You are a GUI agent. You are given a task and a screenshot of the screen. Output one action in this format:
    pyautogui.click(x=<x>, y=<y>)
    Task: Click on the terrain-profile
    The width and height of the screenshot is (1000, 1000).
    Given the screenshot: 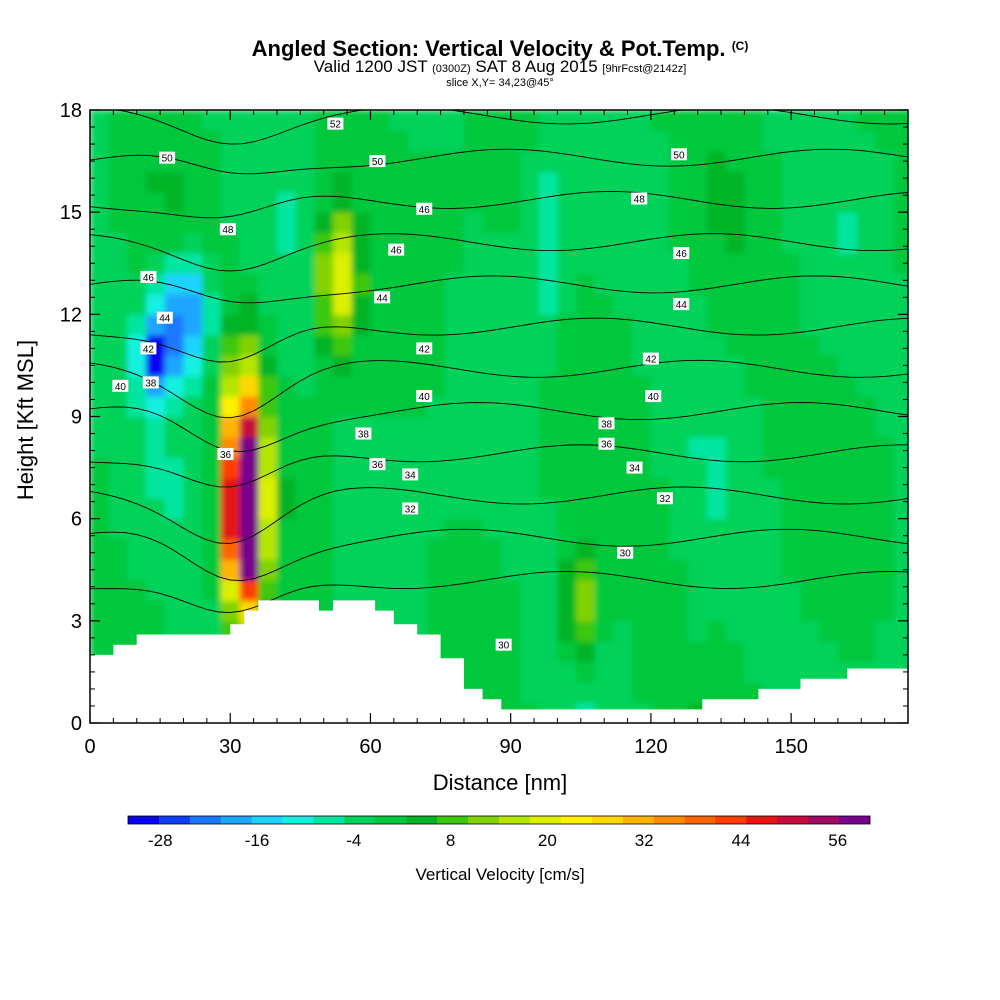 What is the action you would take?
    pyautogui.click(x=499, y=661)
    